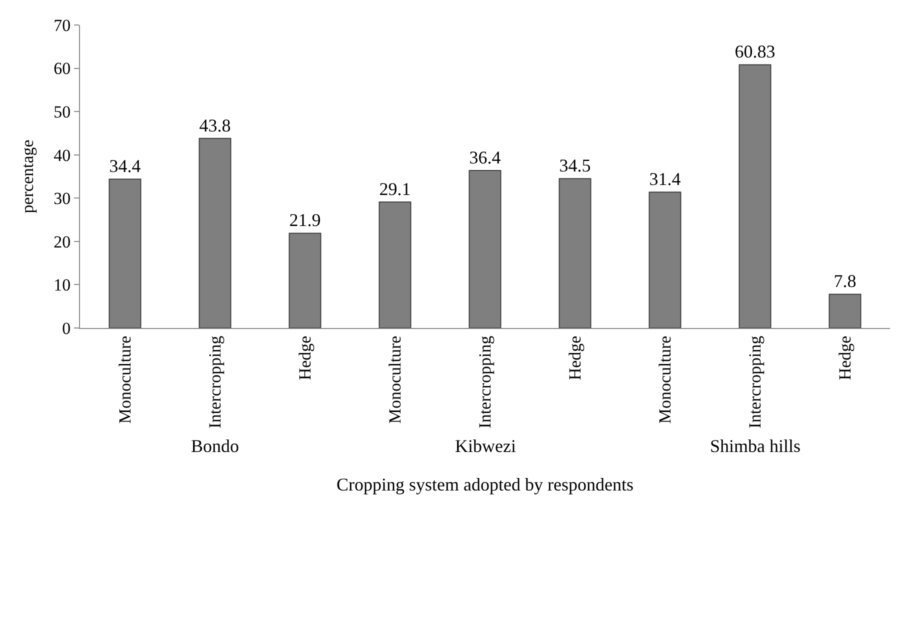  Describe the element at coordinates (62, 112) in the screenshot. I see `y-tick-label: 50` at that location.